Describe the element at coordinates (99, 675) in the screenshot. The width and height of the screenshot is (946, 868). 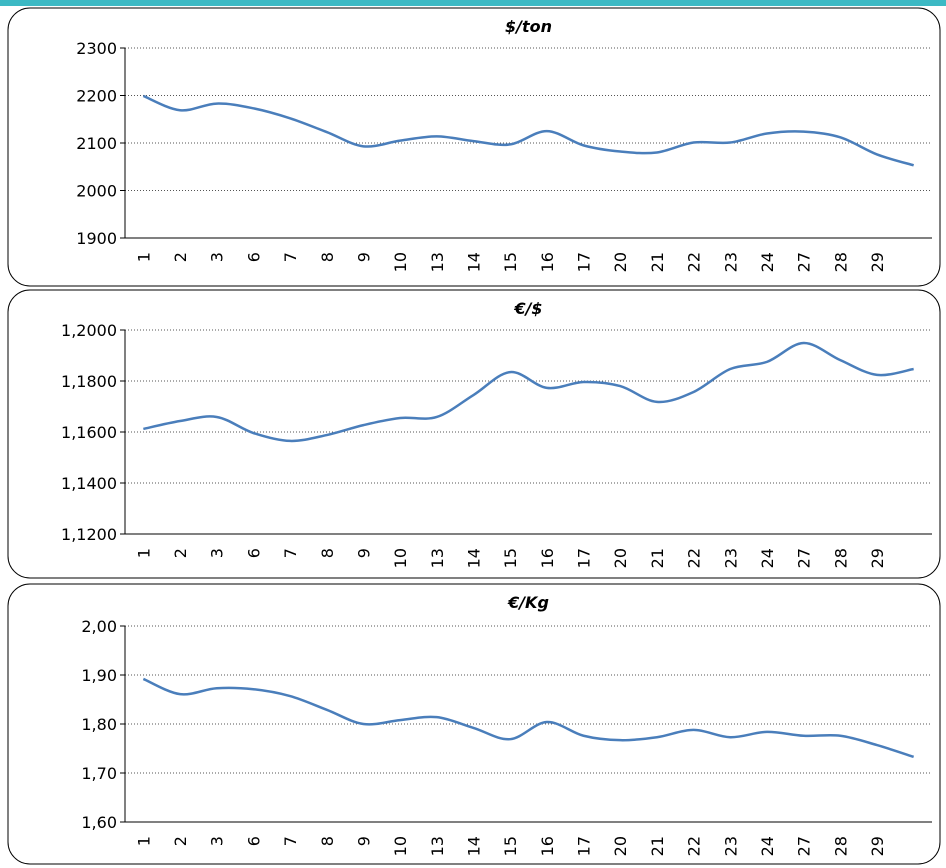
I see `y-tick-label: 1,90` at that location.